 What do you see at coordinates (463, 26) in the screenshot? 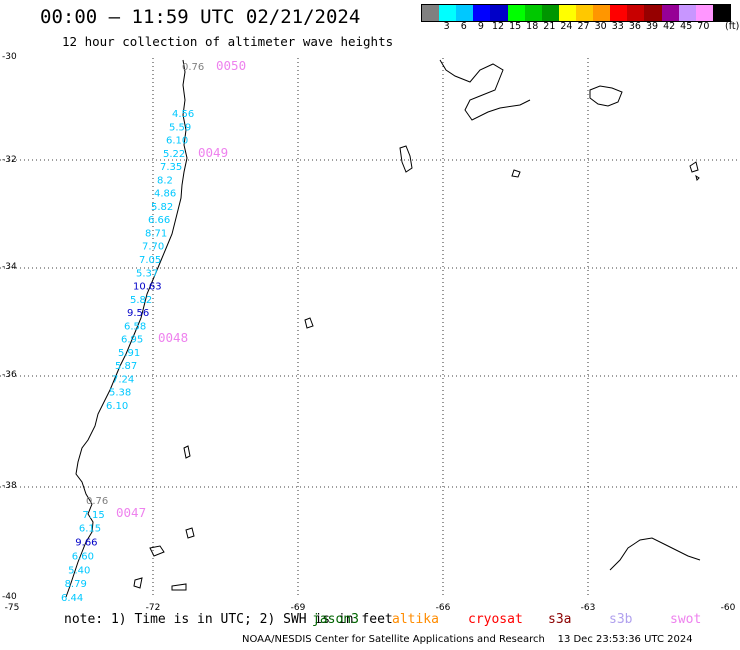
I see `legend-tick-label: 6` at bounding box center [463, 26].